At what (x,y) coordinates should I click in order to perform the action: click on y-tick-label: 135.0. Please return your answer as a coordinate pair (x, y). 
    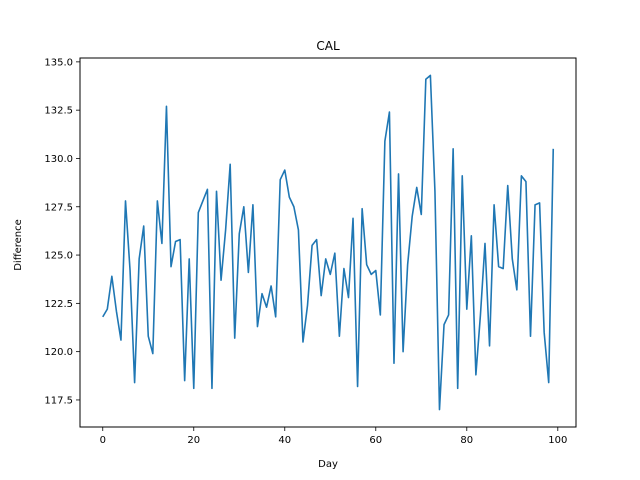
    Looking at the image, I should click on (58, 62).